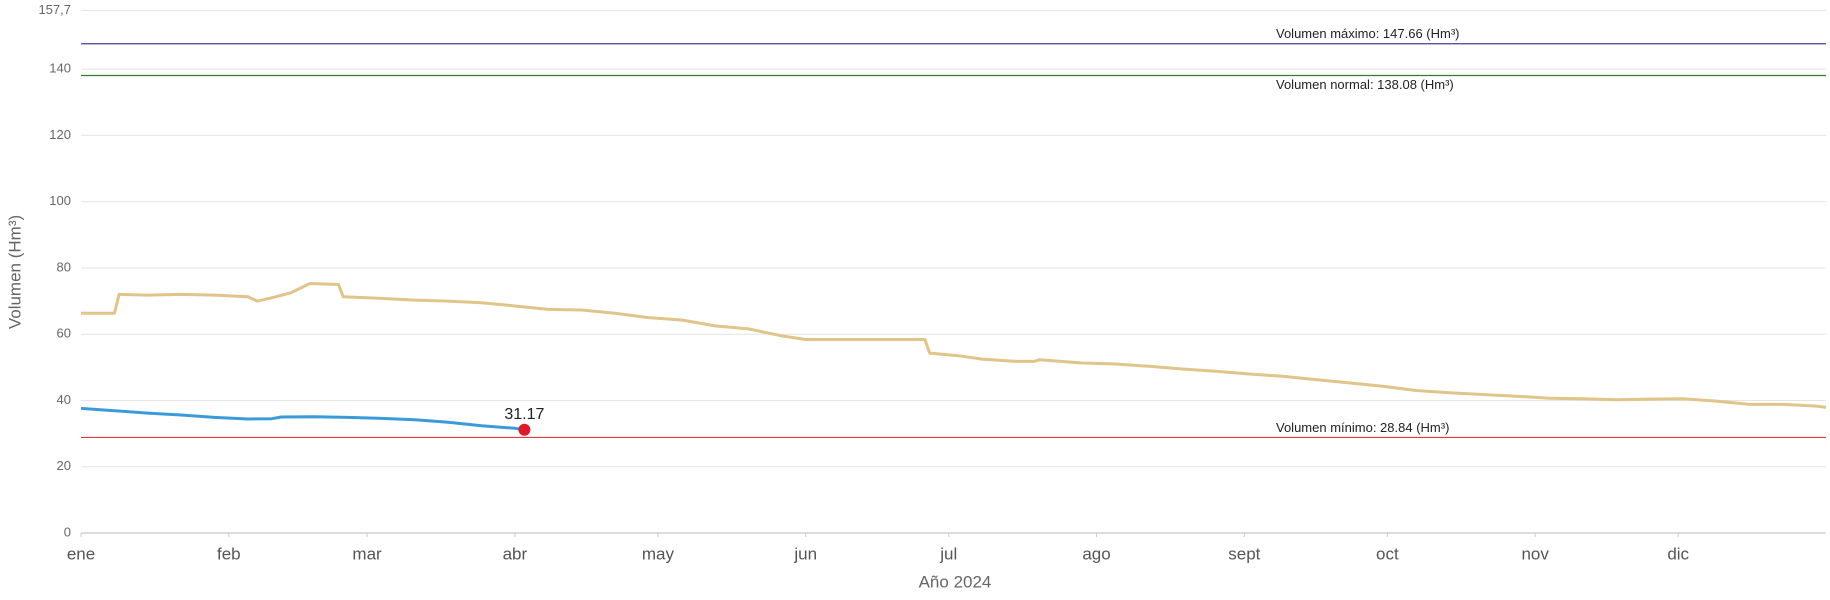  I want to click on x-tick-label: sept, so click(1244, 553).